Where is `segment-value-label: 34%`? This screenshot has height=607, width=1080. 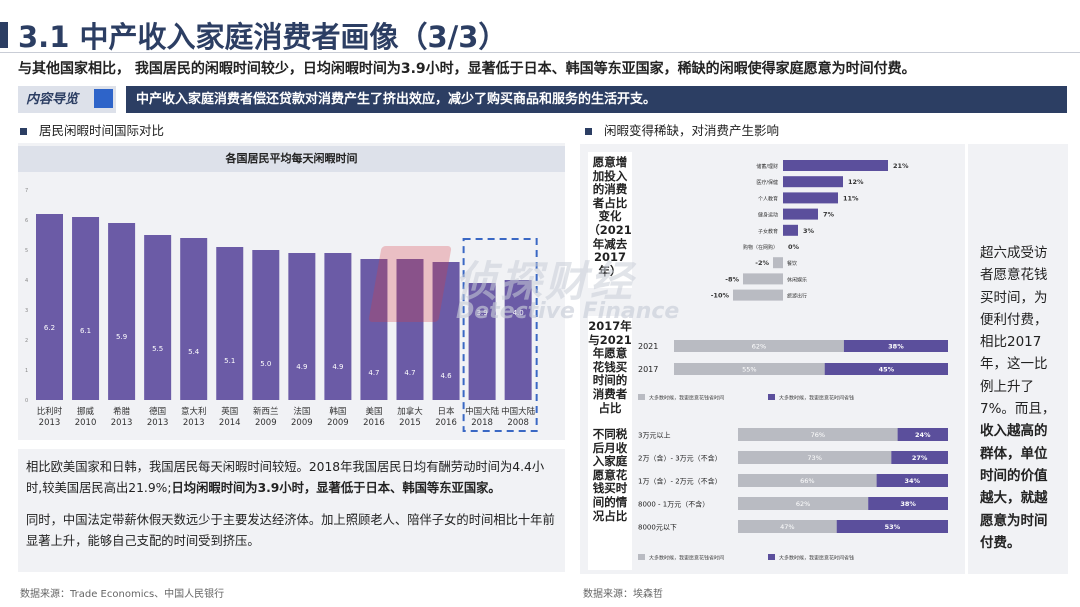
segment-value-label: 34% is located at coordinates (913, 481).